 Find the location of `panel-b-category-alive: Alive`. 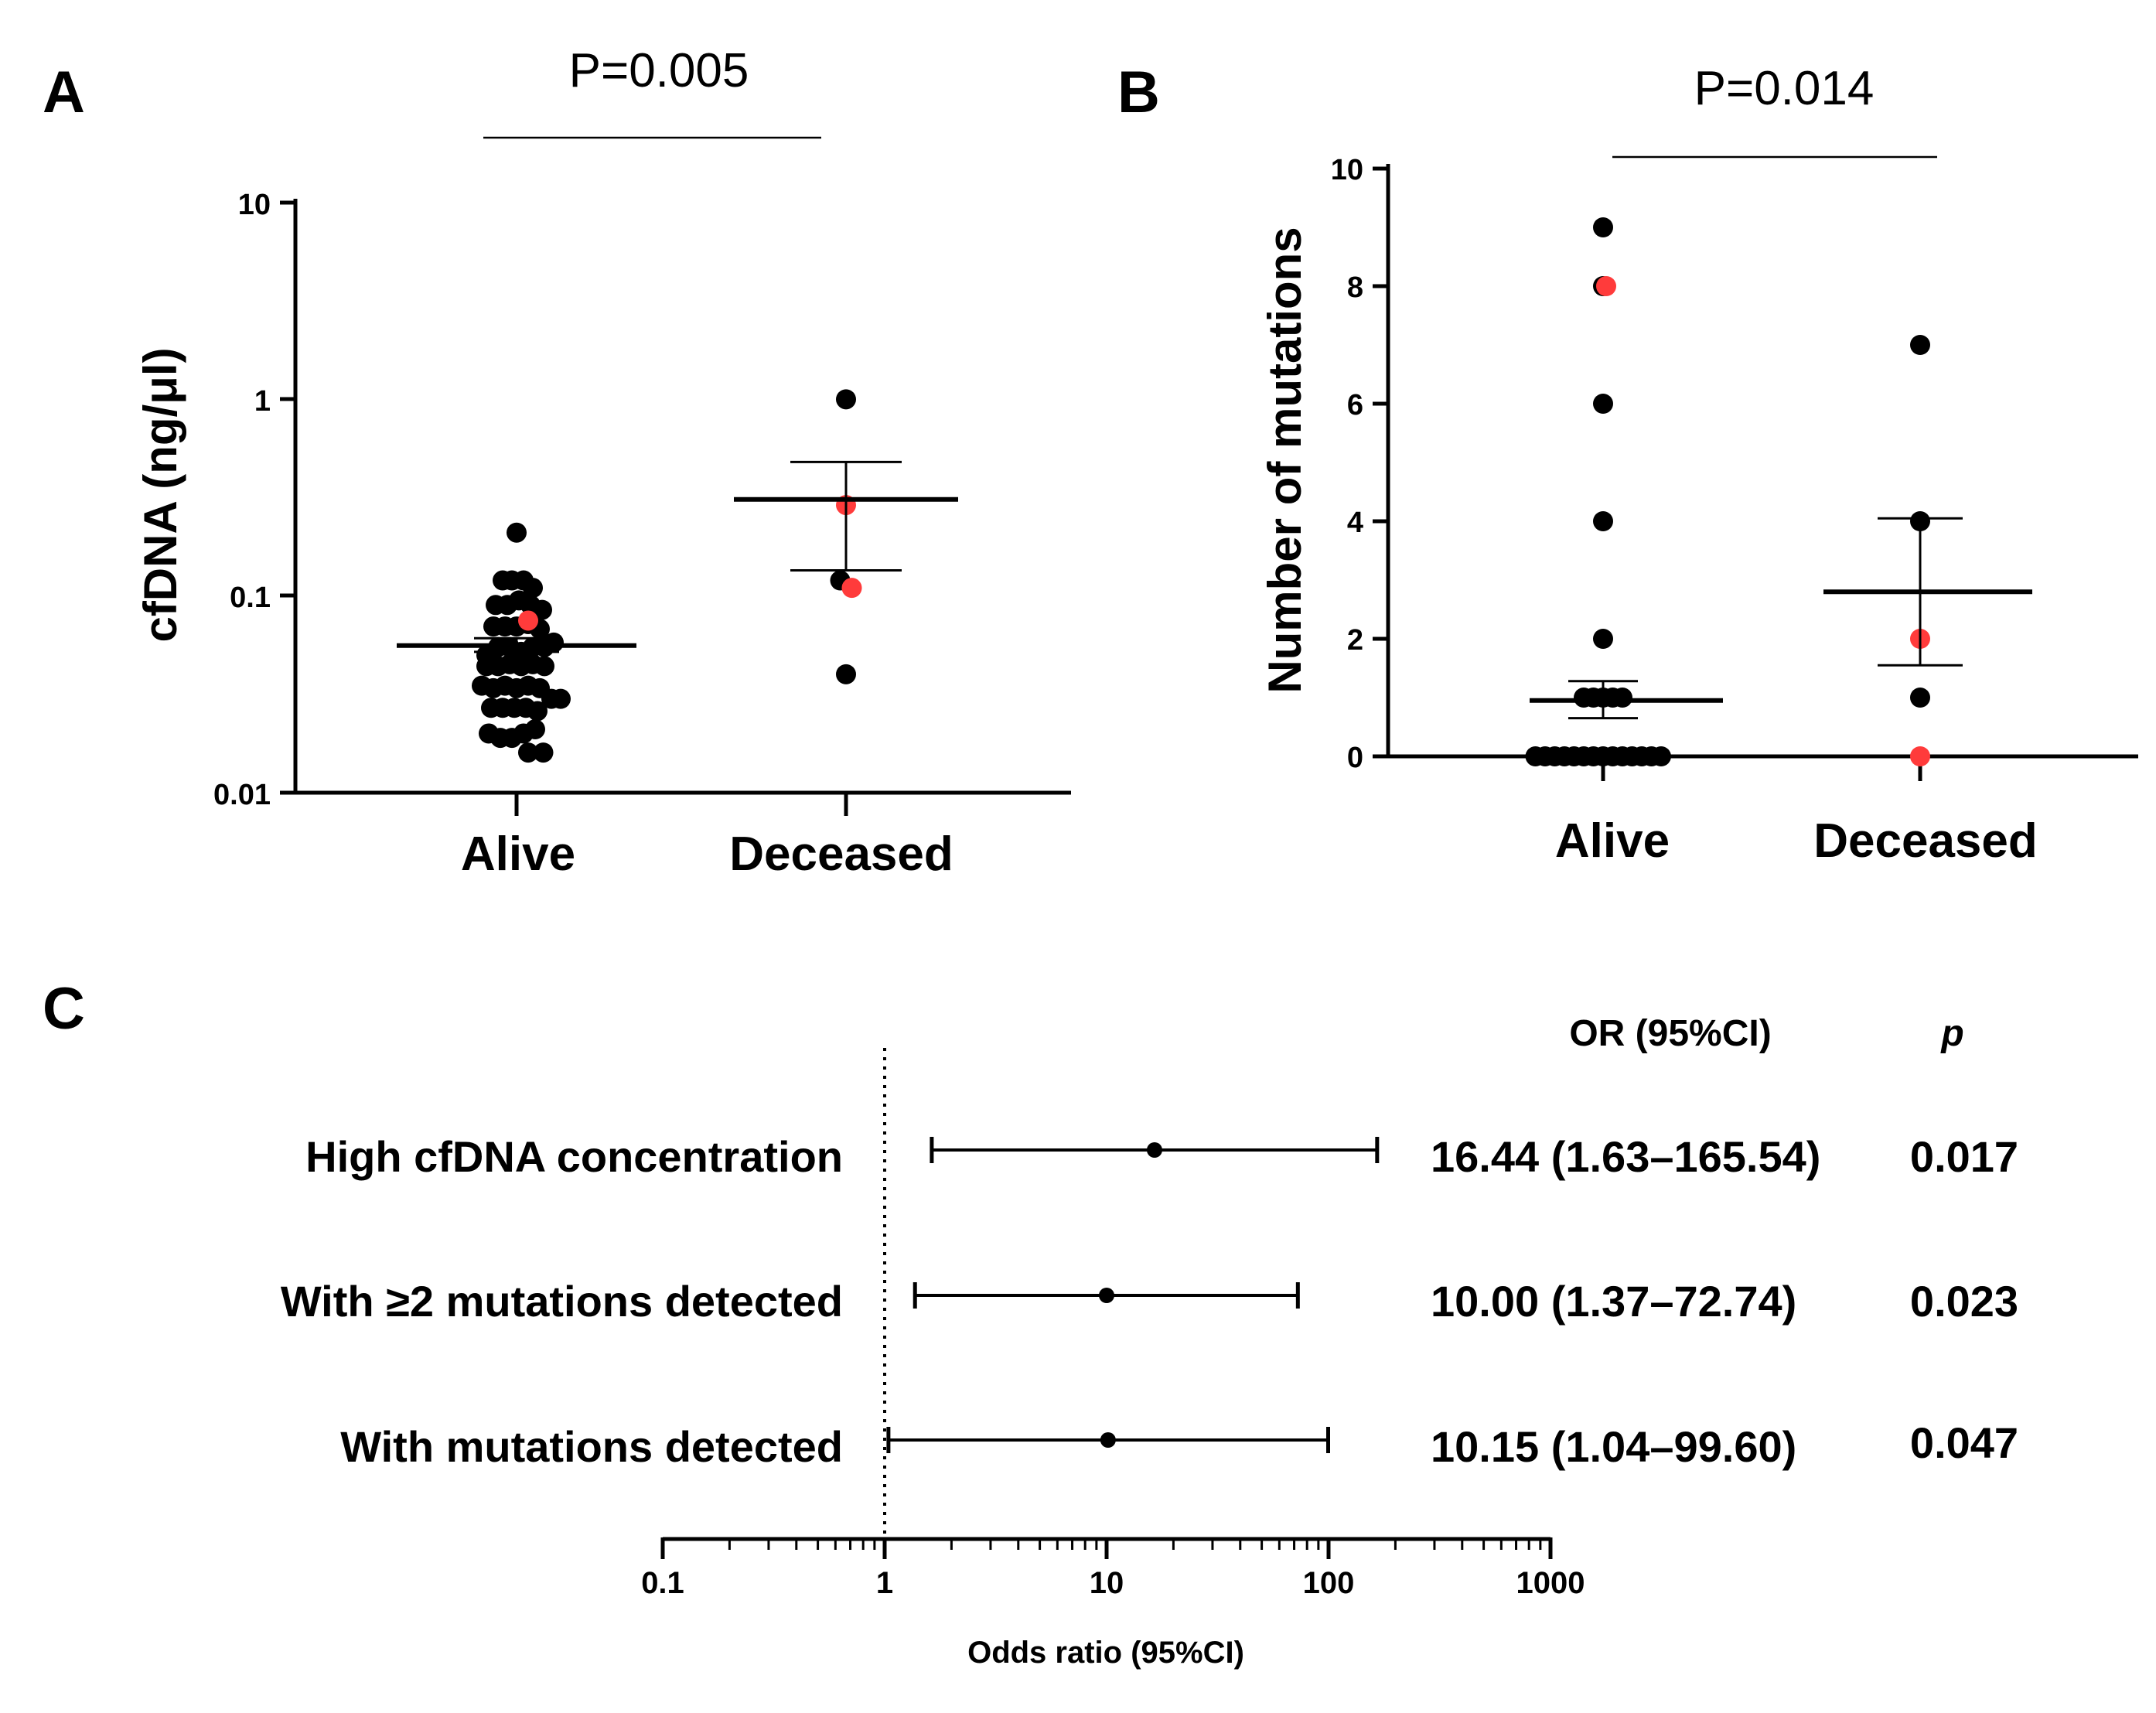

panel-b-category-alive: Alive is located at coordinates (1612, 841).